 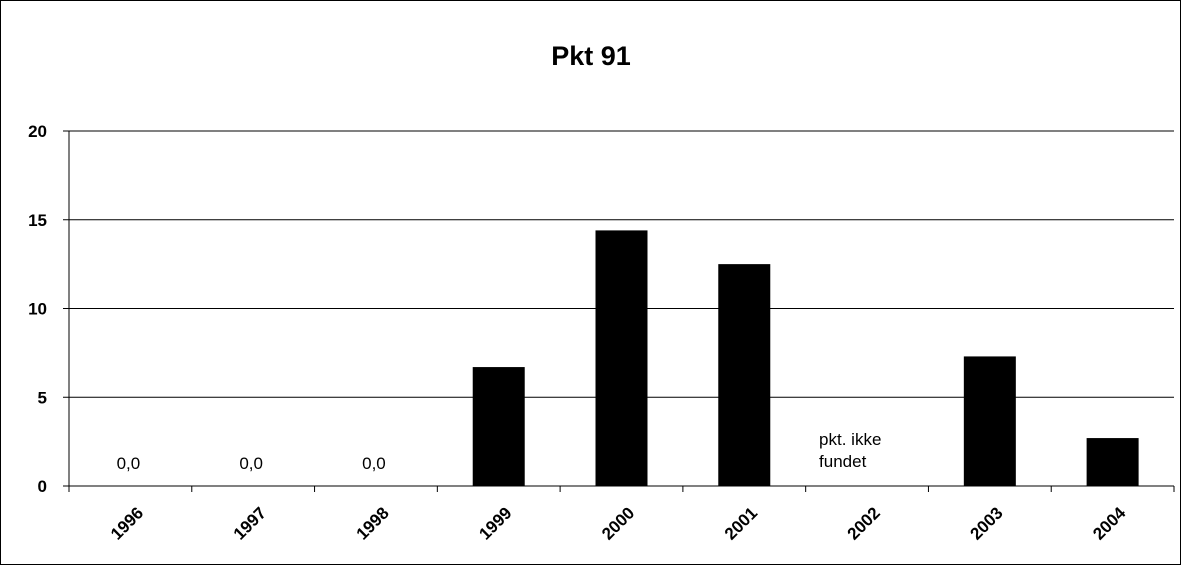 I want to click on x-tick-label: 2004, so click(x=1109, y=523).